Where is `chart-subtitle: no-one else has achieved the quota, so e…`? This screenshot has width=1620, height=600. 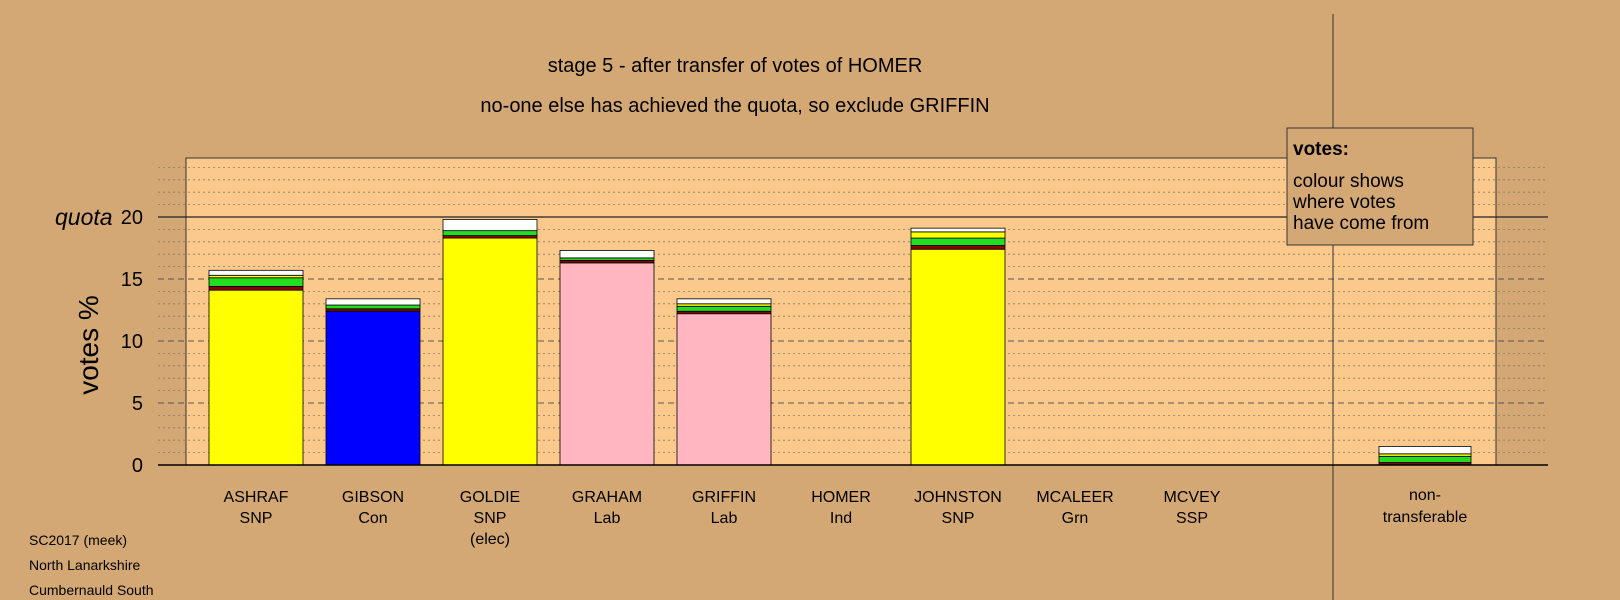
chart-subtitle: no-one else has achieved the quota, so e… is located at coordinates (734, 106).